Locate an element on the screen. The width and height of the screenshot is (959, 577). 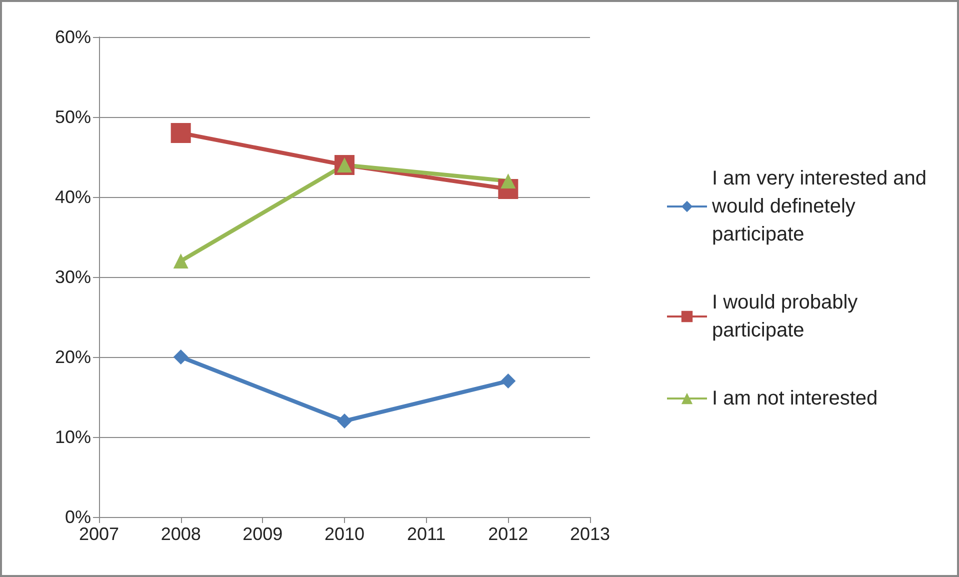
legend-label: I am not interested is located at coordinates (795, 399).